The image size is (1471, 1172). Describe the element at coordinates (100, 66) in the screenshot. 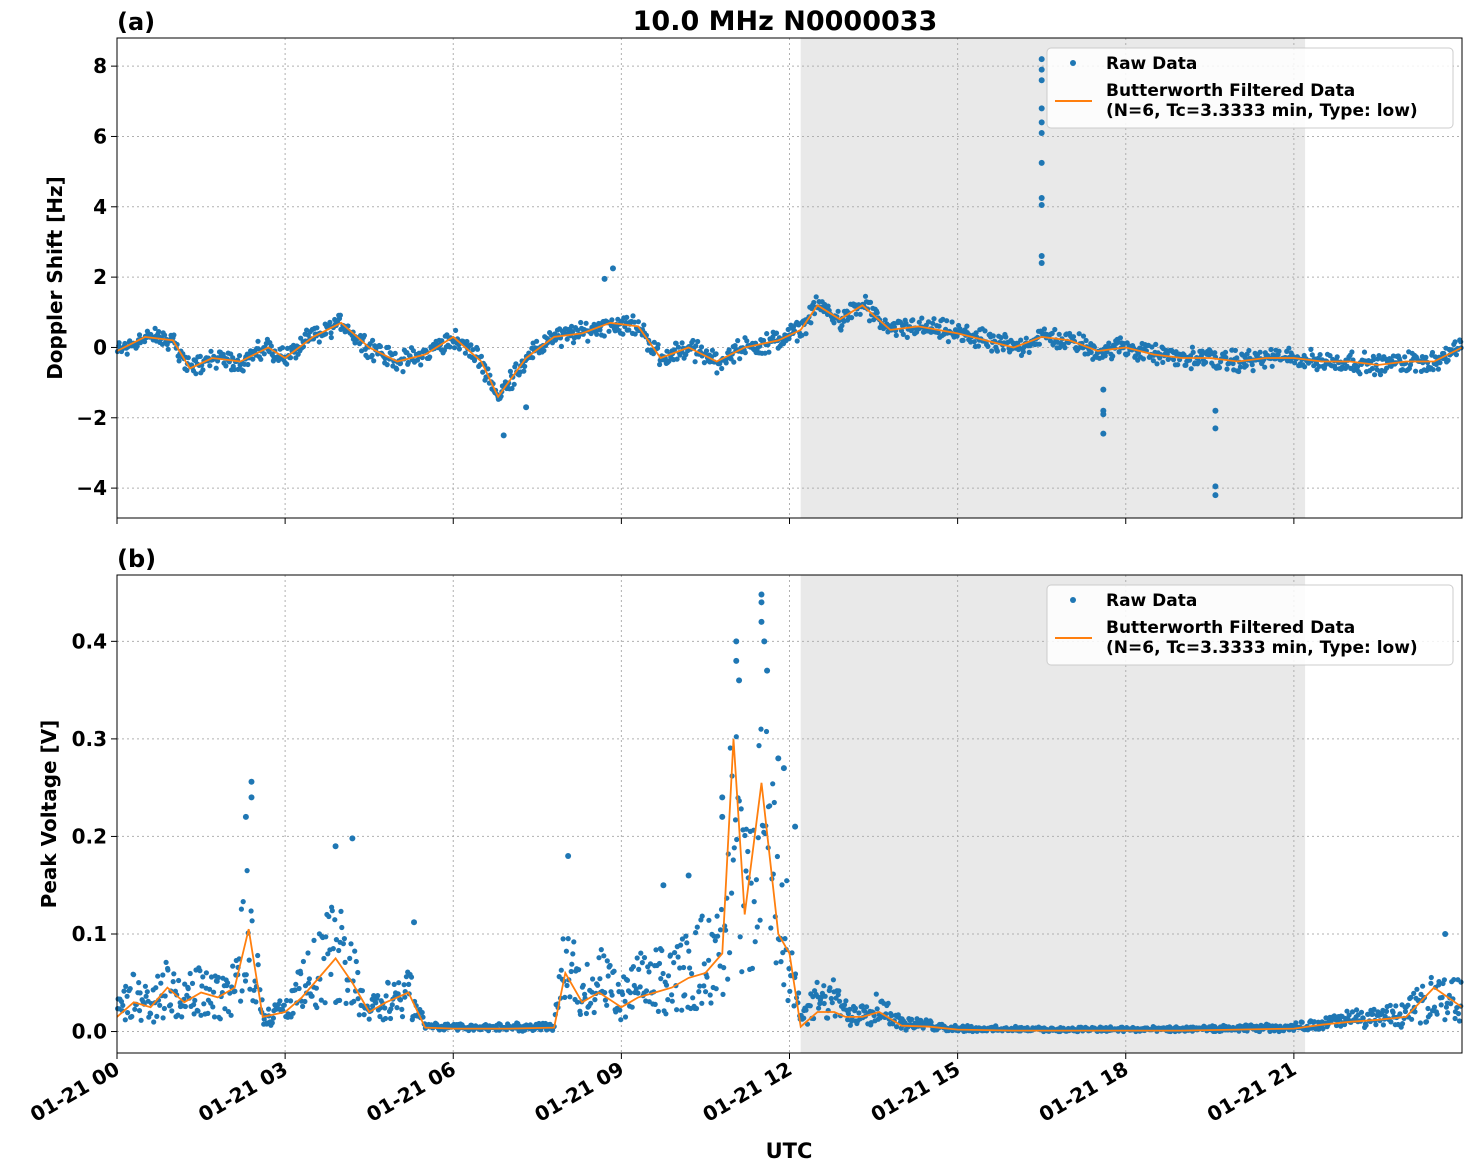

I see `ytick-label-a-6: 8` at that location.